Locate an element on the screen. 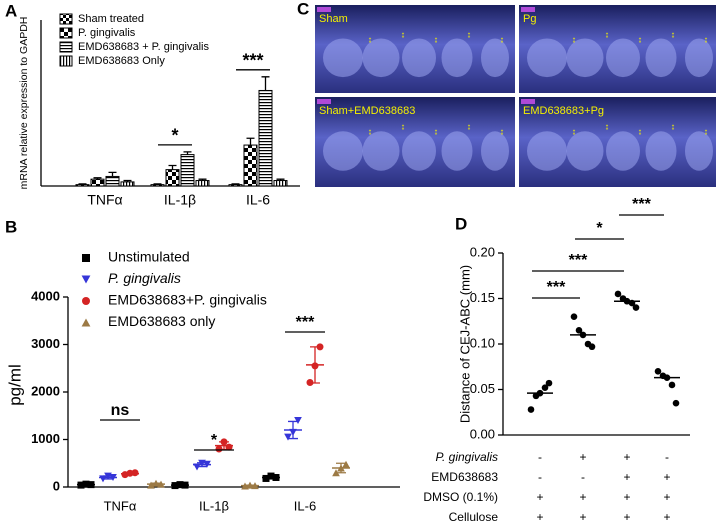  legend-label: EMD638683 + P. gingivalis is located at coordinates (143, 47).